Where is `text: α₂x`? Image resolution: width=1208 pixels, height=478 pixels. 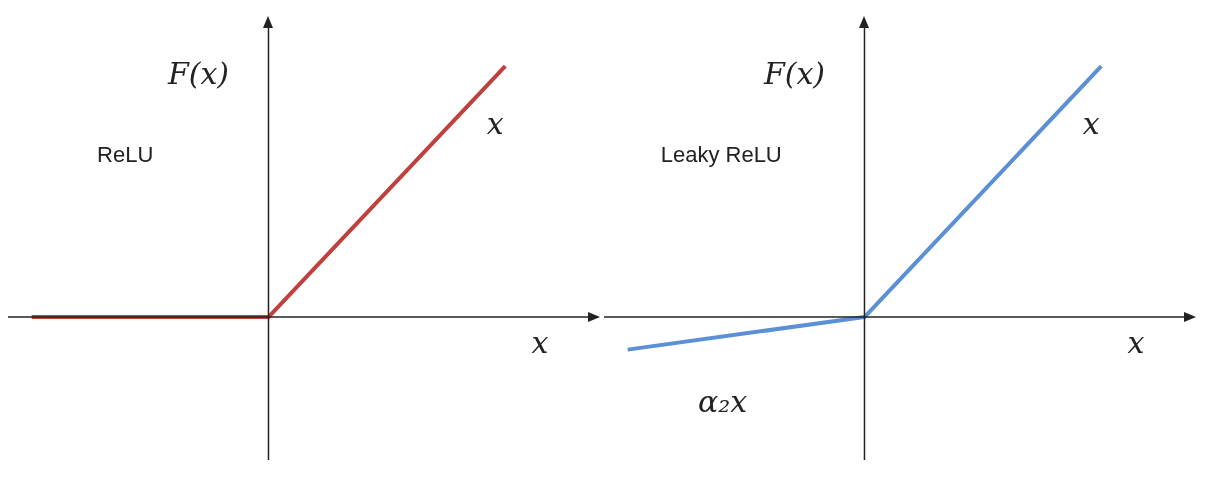 text: α₂x is located at coordinates (723, 402).